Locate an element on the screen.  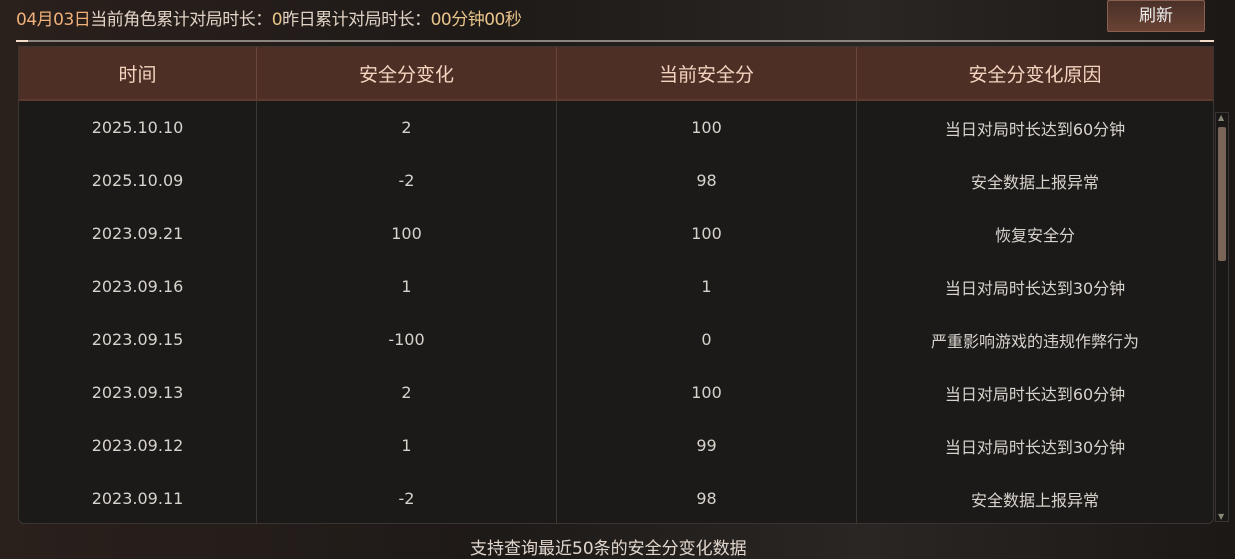
table-cell: 2023.09.15 is located at coordinates (138, 339).